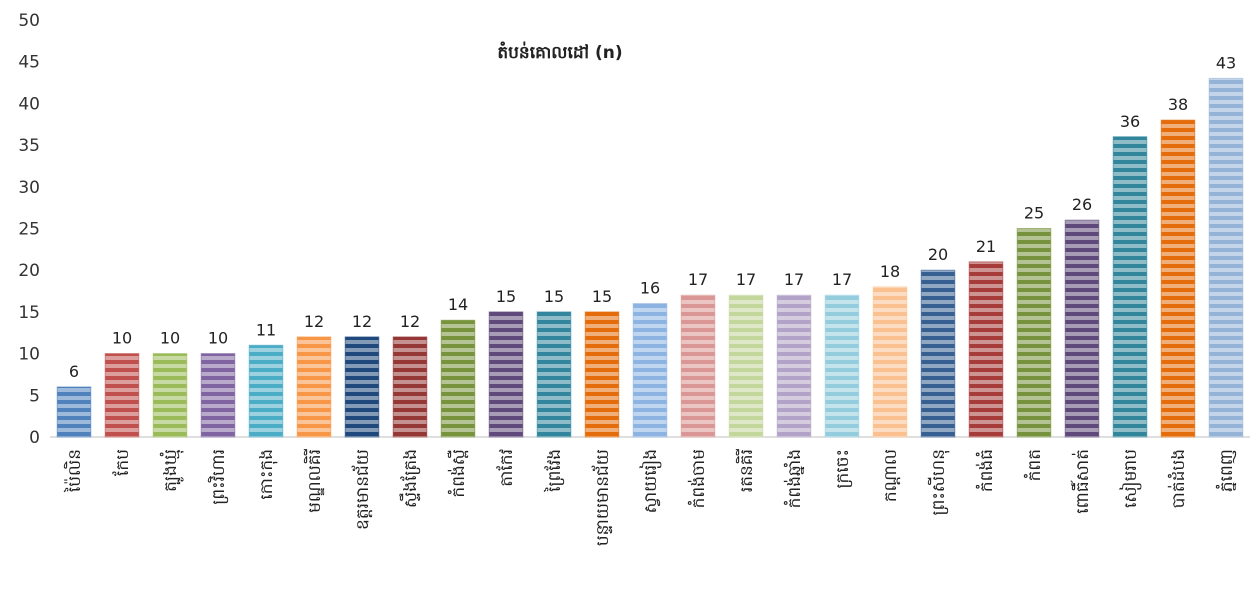 The width and height of the screenshot is (1260, 606). Describe the element at coordinates (29, 63) in the screenshot. I see `y-tick-label: 45` at that location.